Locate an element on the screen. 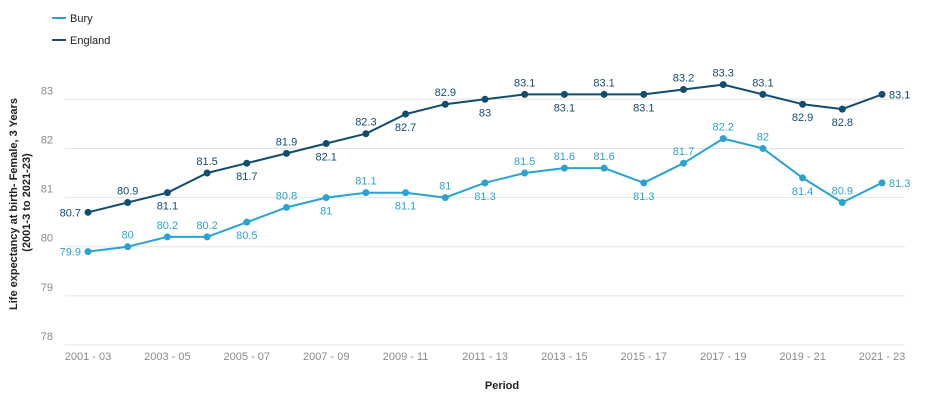  data-label-bury: 81.5 is located at coordinates (524, 162).